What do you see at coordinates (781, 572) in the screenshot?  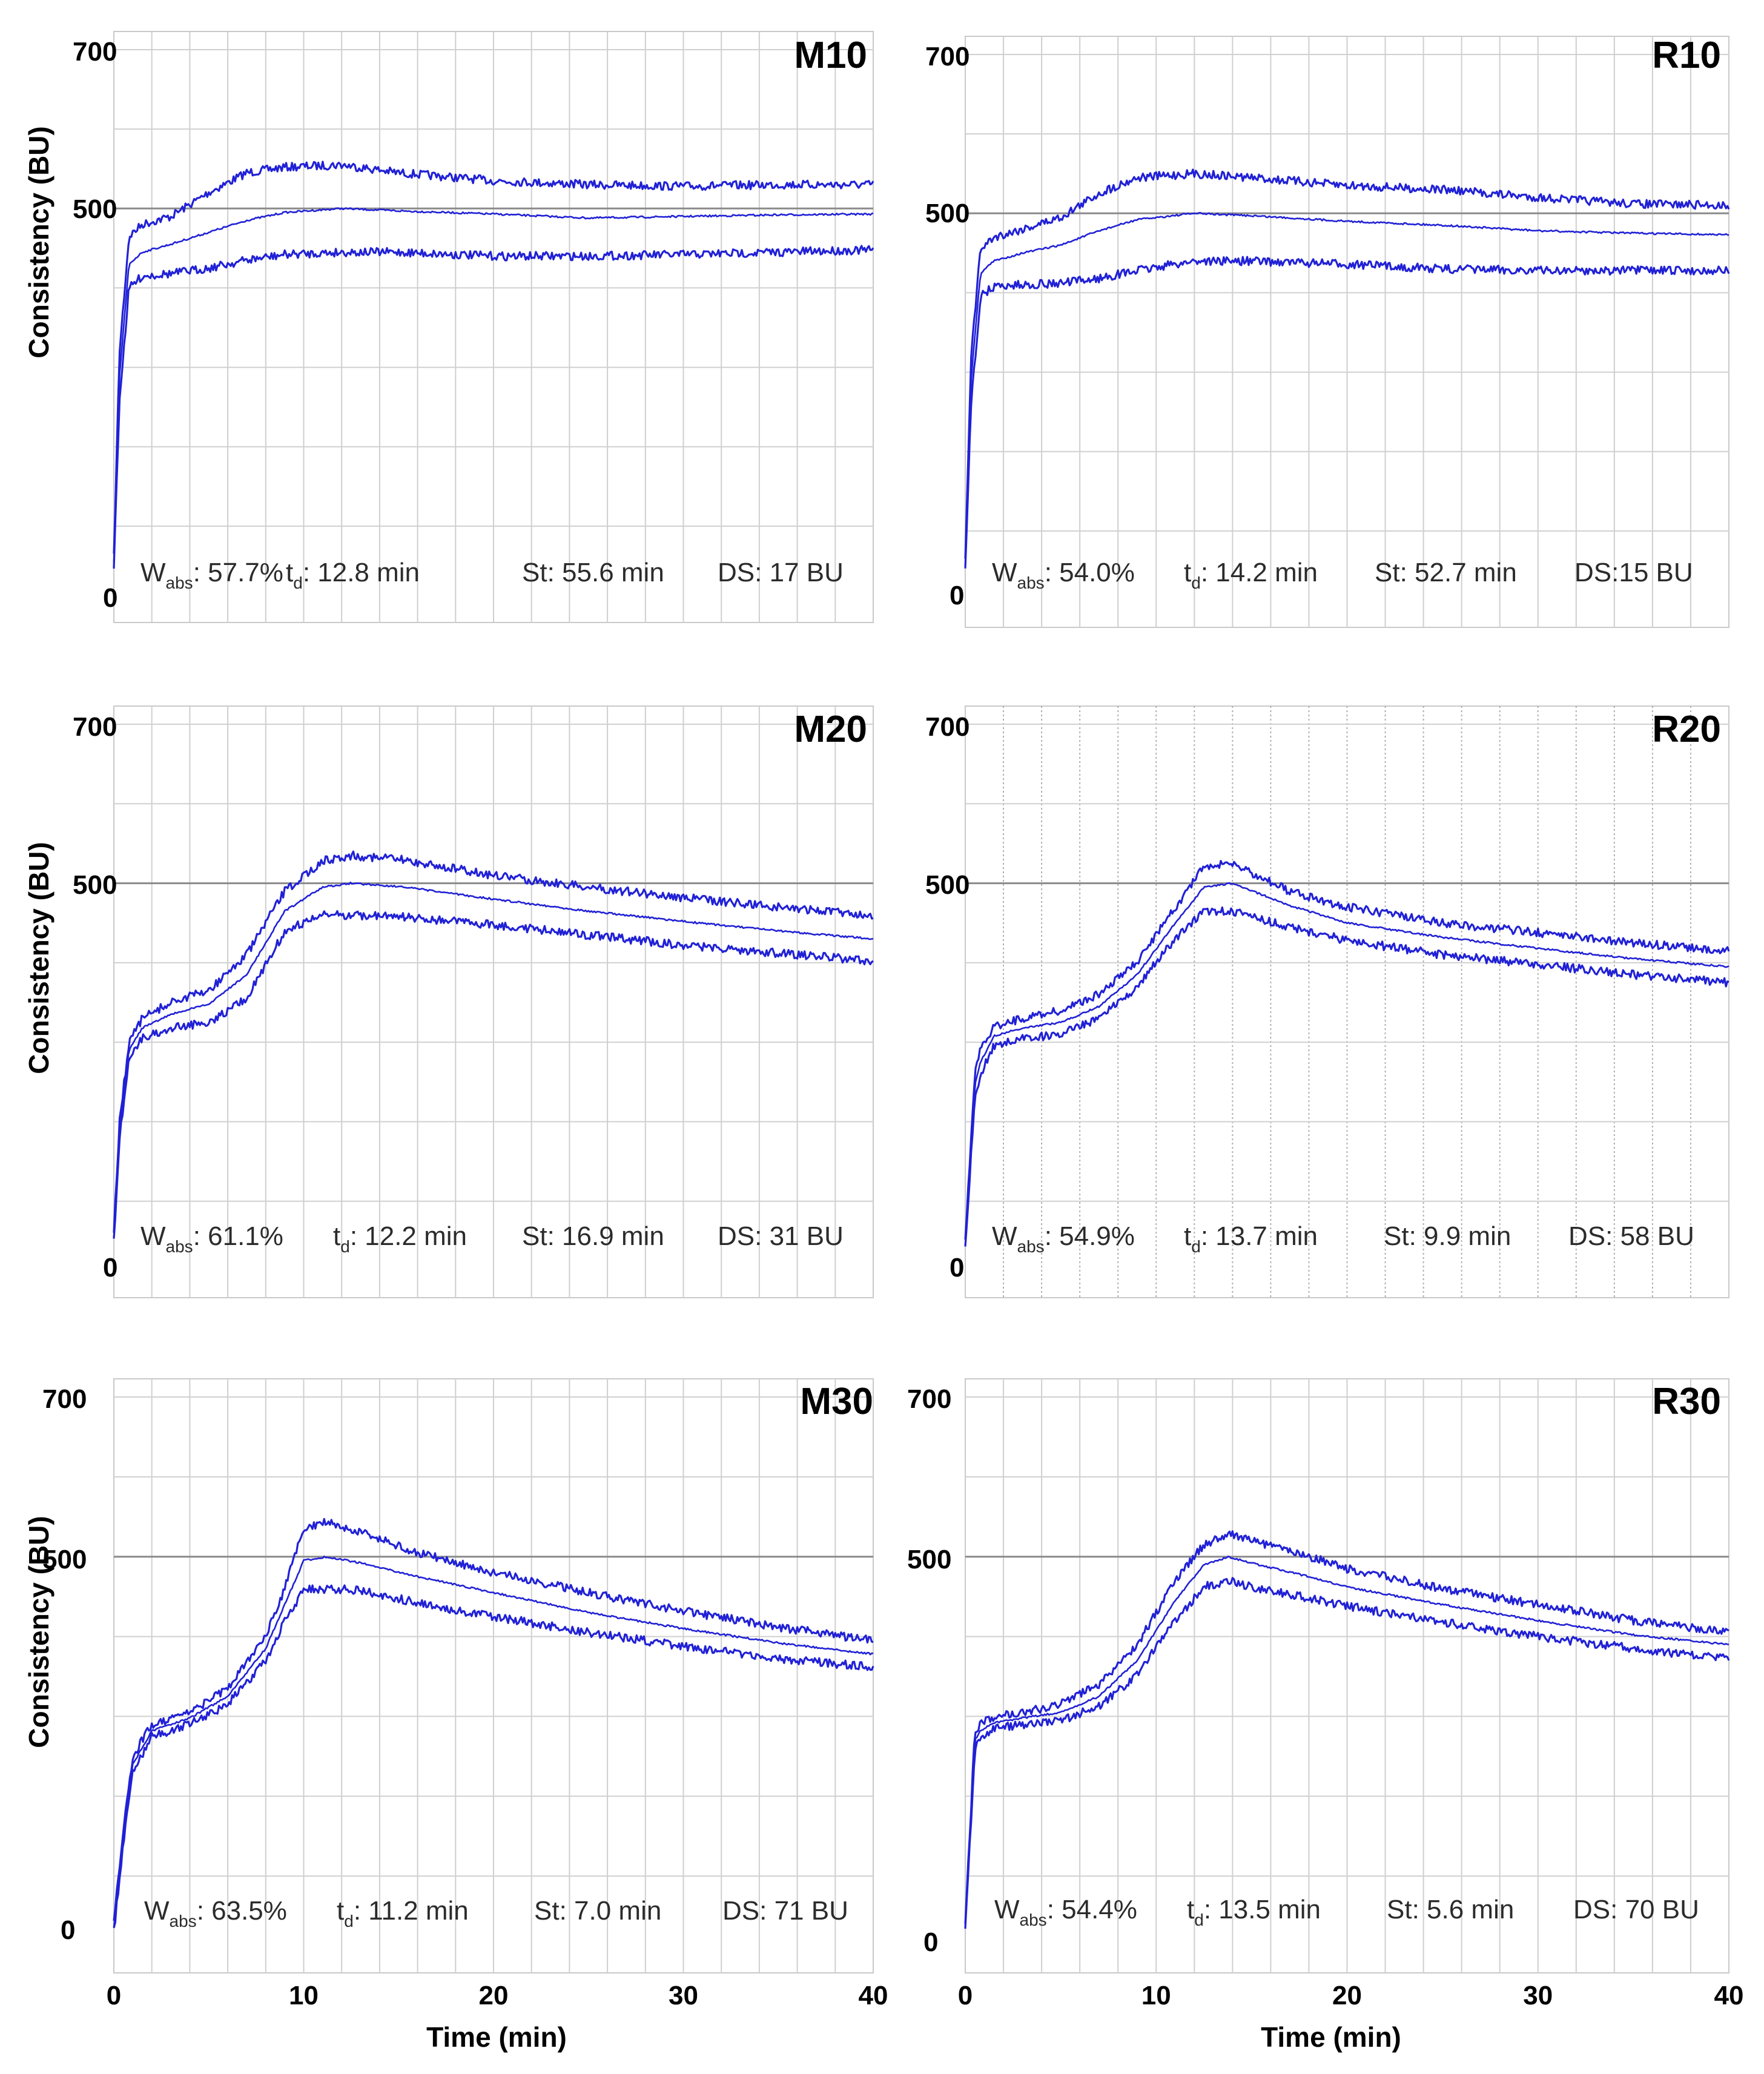 I see `stat-degree-of-softening: DS: 17 BU` at bounding box center [781, 572].